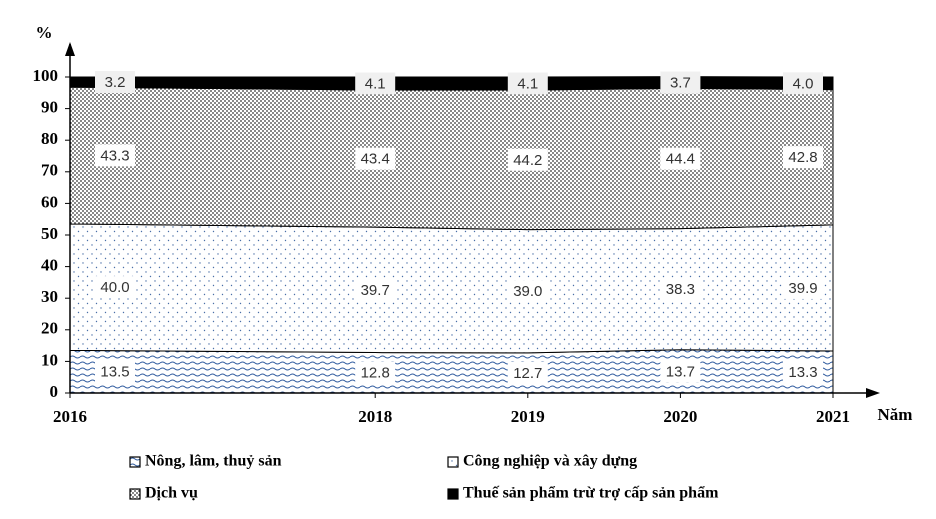 This screenshot has width=936, height=519. I want to click on y-tick-label: 30, so click(49, 296).